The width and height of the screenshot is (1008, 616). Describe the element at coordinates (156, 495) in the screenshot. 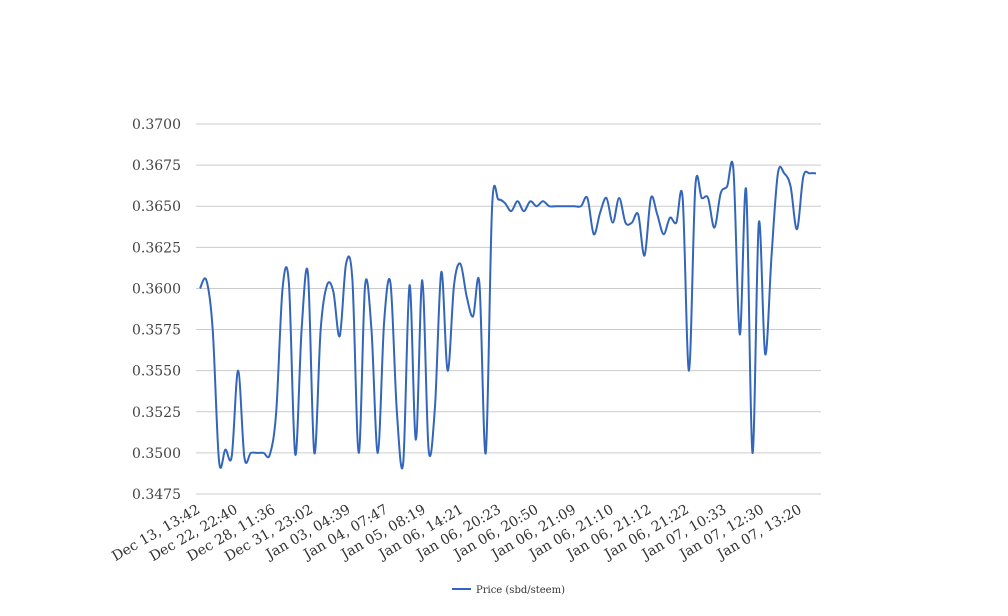

I see `y-tick-label: 0.3475` at that location.